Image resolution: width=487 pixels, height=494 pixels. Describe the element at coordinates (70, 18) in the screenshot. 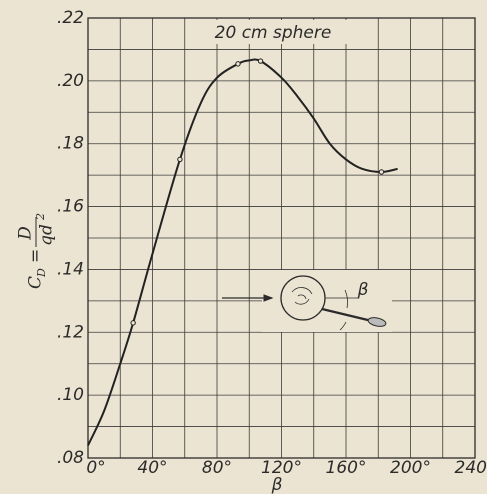

I see `y-tick-label: .22` at that location.